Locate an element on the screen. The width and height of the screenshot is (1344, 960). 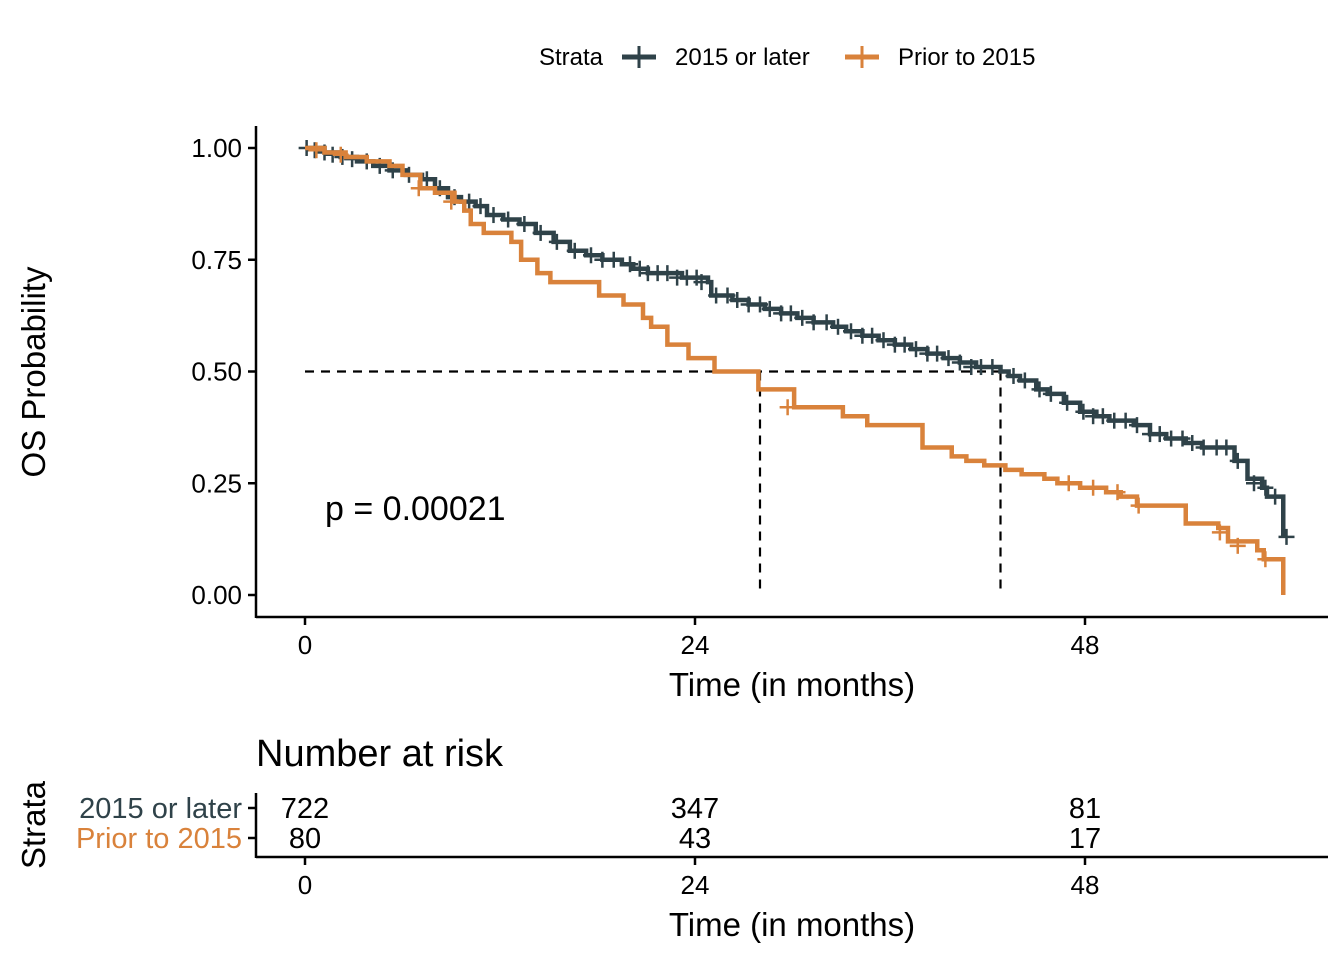
y-ticks: 0.00 0.25 0.50 0.75 1.00 is located at coordinates (223, 371).